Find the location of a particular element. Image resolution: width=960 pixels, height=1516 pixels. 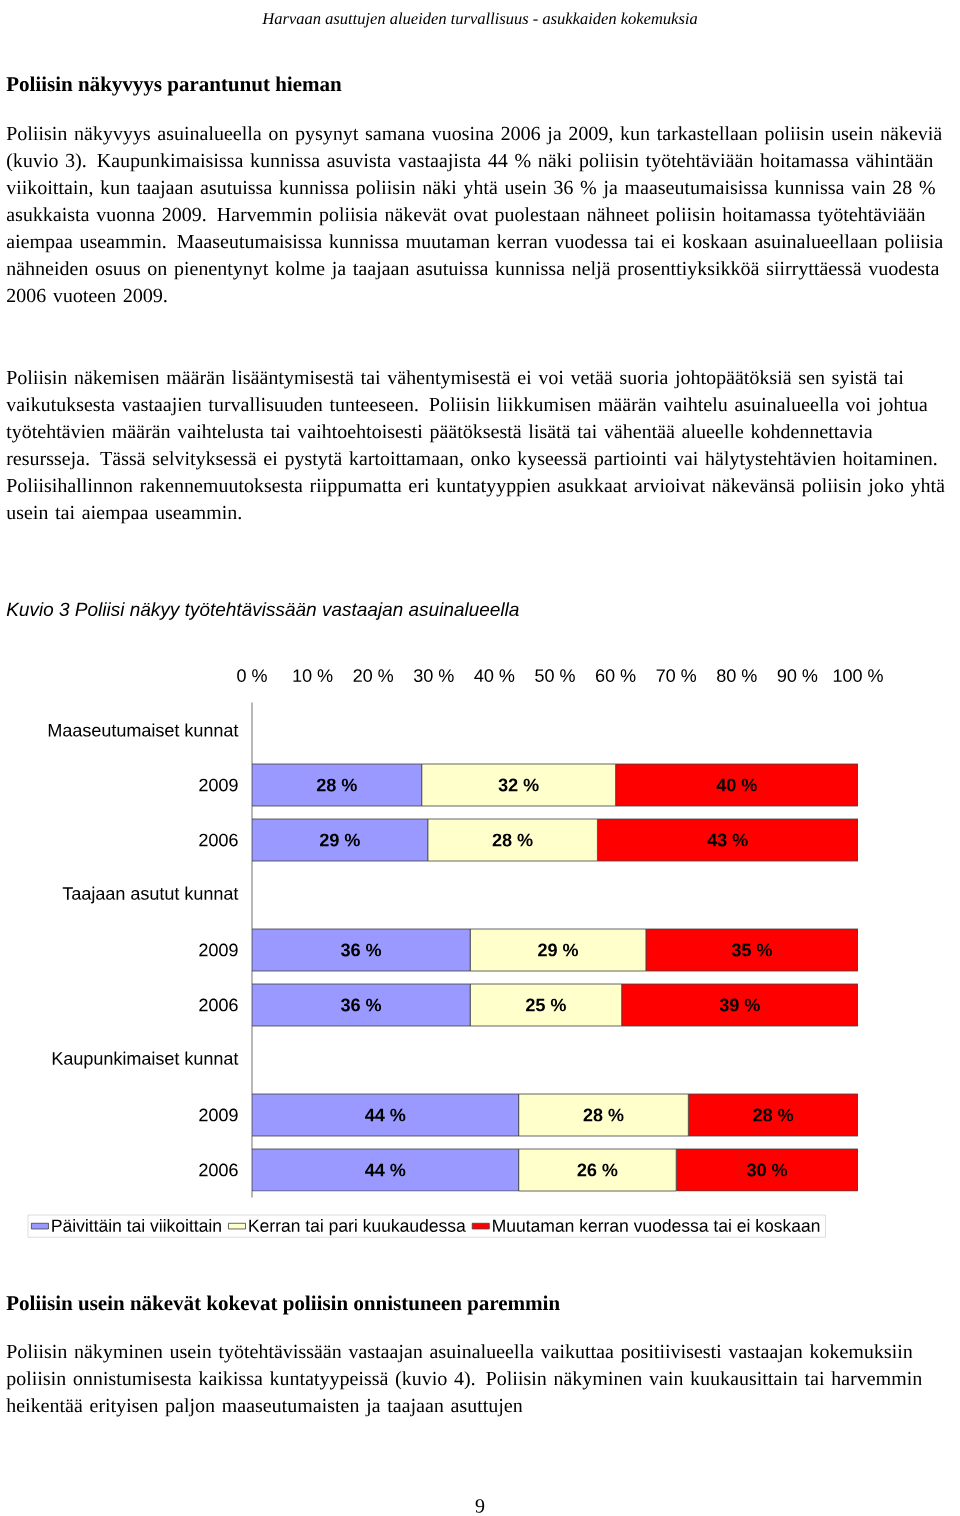

text: Poliisin näkyminen usein työtehtävissään vastaajan asuinalueella vaikuttaa positiivisesti vastaajan kokemuksiin poliisin onnistumisesta kaikissa kuntatyypeissä (kuvio 4). Poliisin näkyminen vain kuukausittain tai harvemmin heikentää erityisen paljon maaseutumaisten ja taajaan asuttujen is located at coordinates (464, 1380).